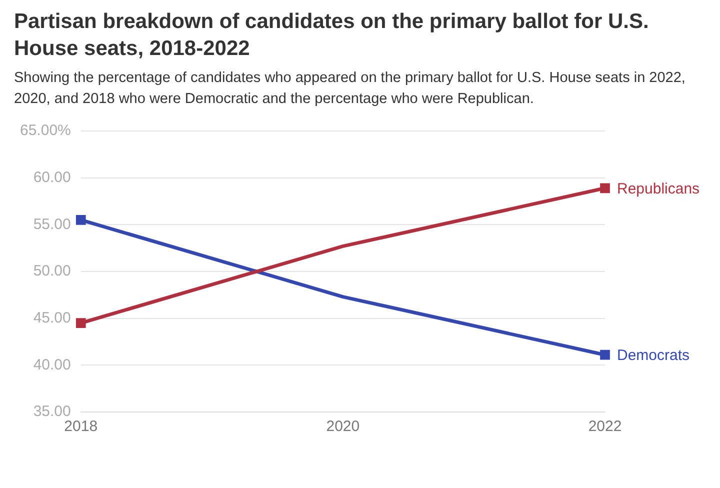  What do you see at coordinates (52, 365) in the screenshot?
I see `y-tick-label: 40.00` at bounding box center [52, 365].